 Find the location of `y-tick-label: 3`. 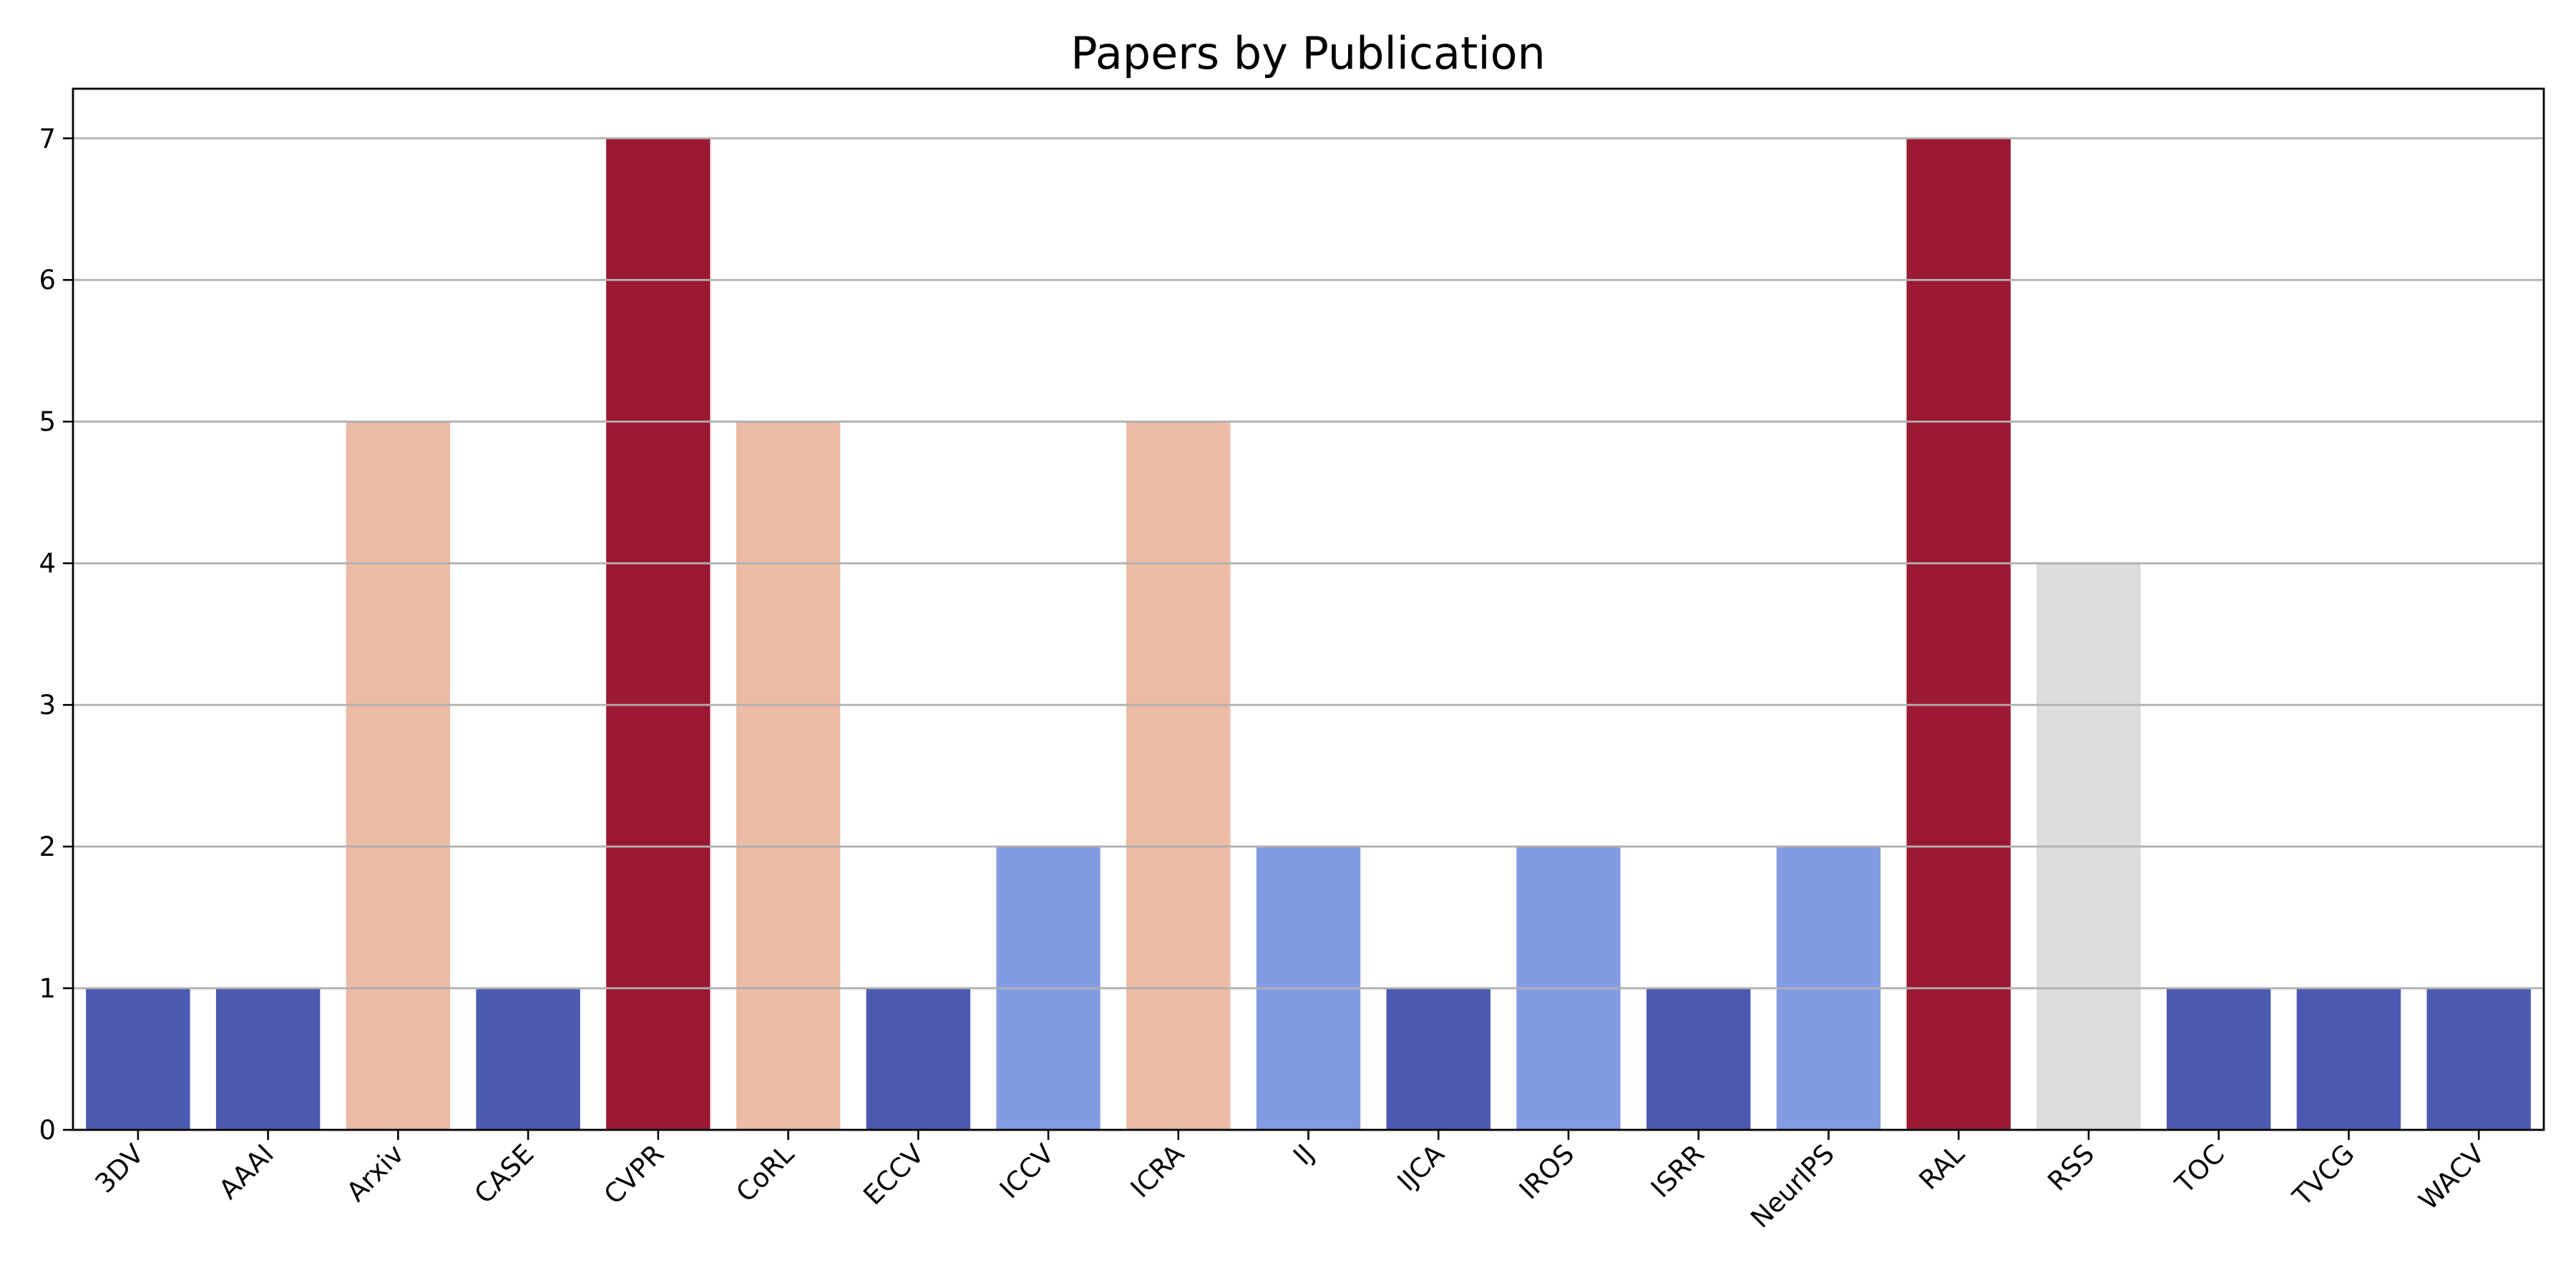

y-tick-label: 3 is located at coordinates (48, 705).